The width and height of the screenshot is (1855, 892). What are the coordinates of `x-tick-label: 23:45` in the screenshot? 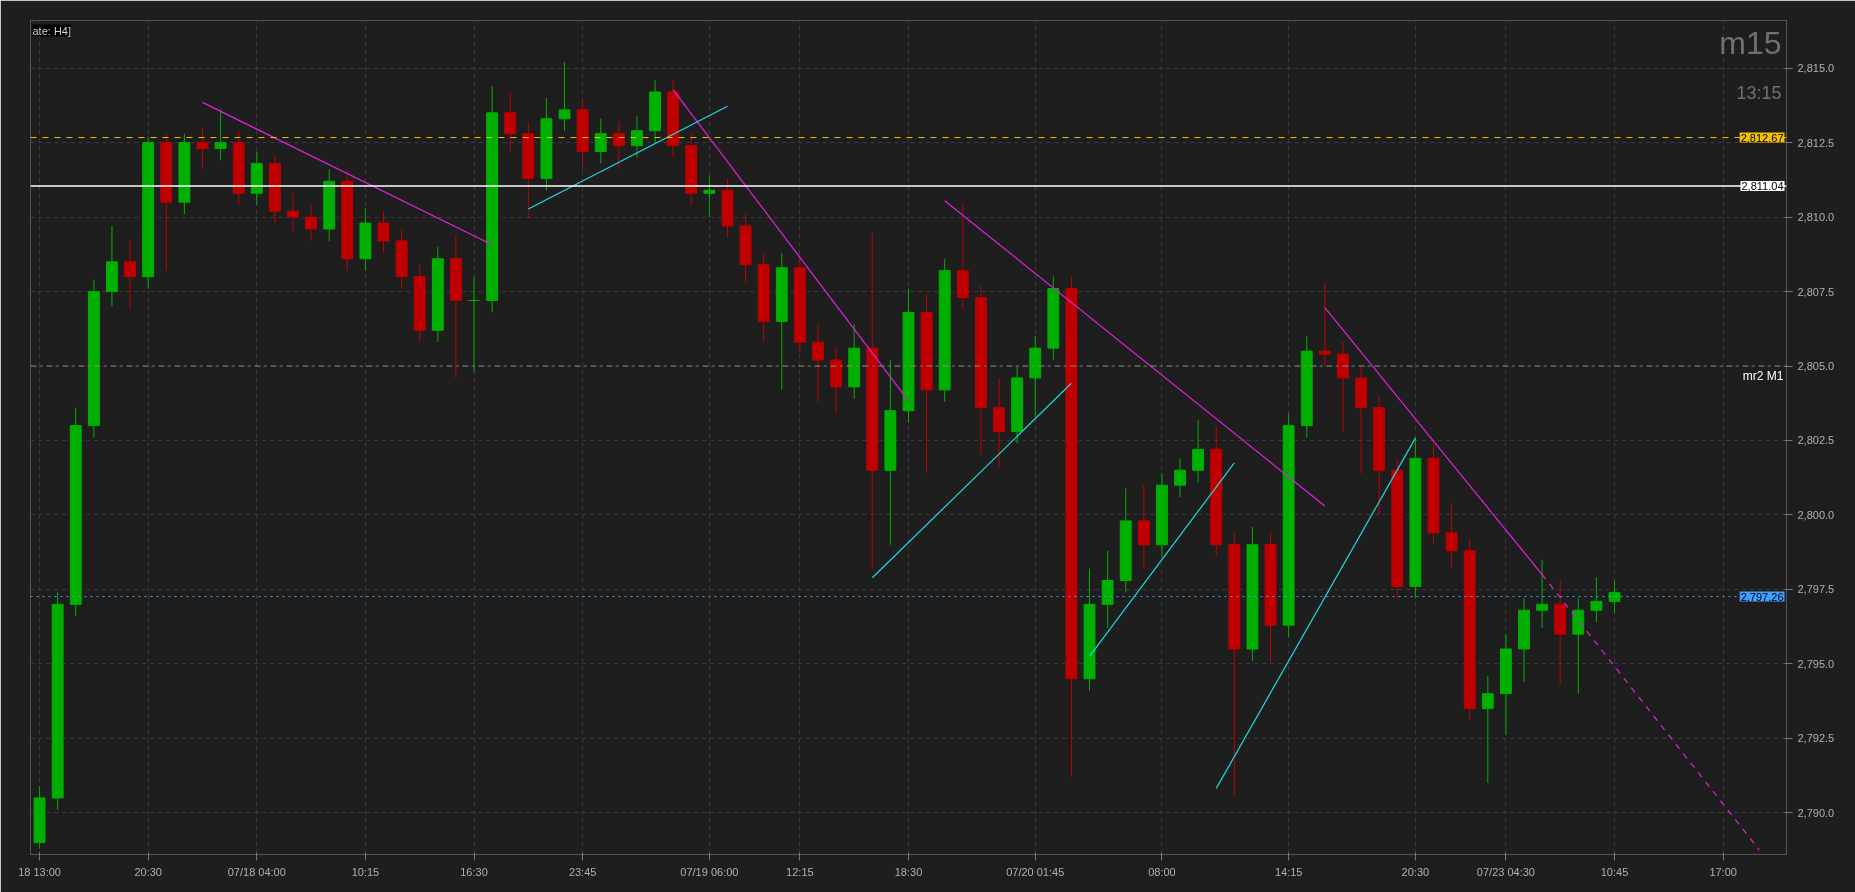 It's located at (582, 871).